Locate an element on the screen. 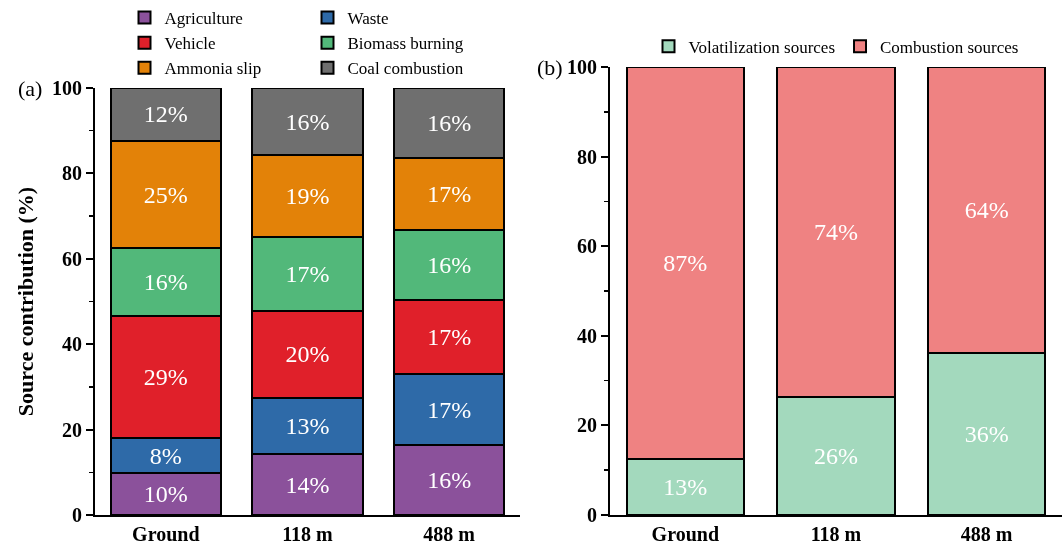 Image resolution: width=1064 pixels, height=558 pixels. data-label: 20% is located at coordinates (307, 354).